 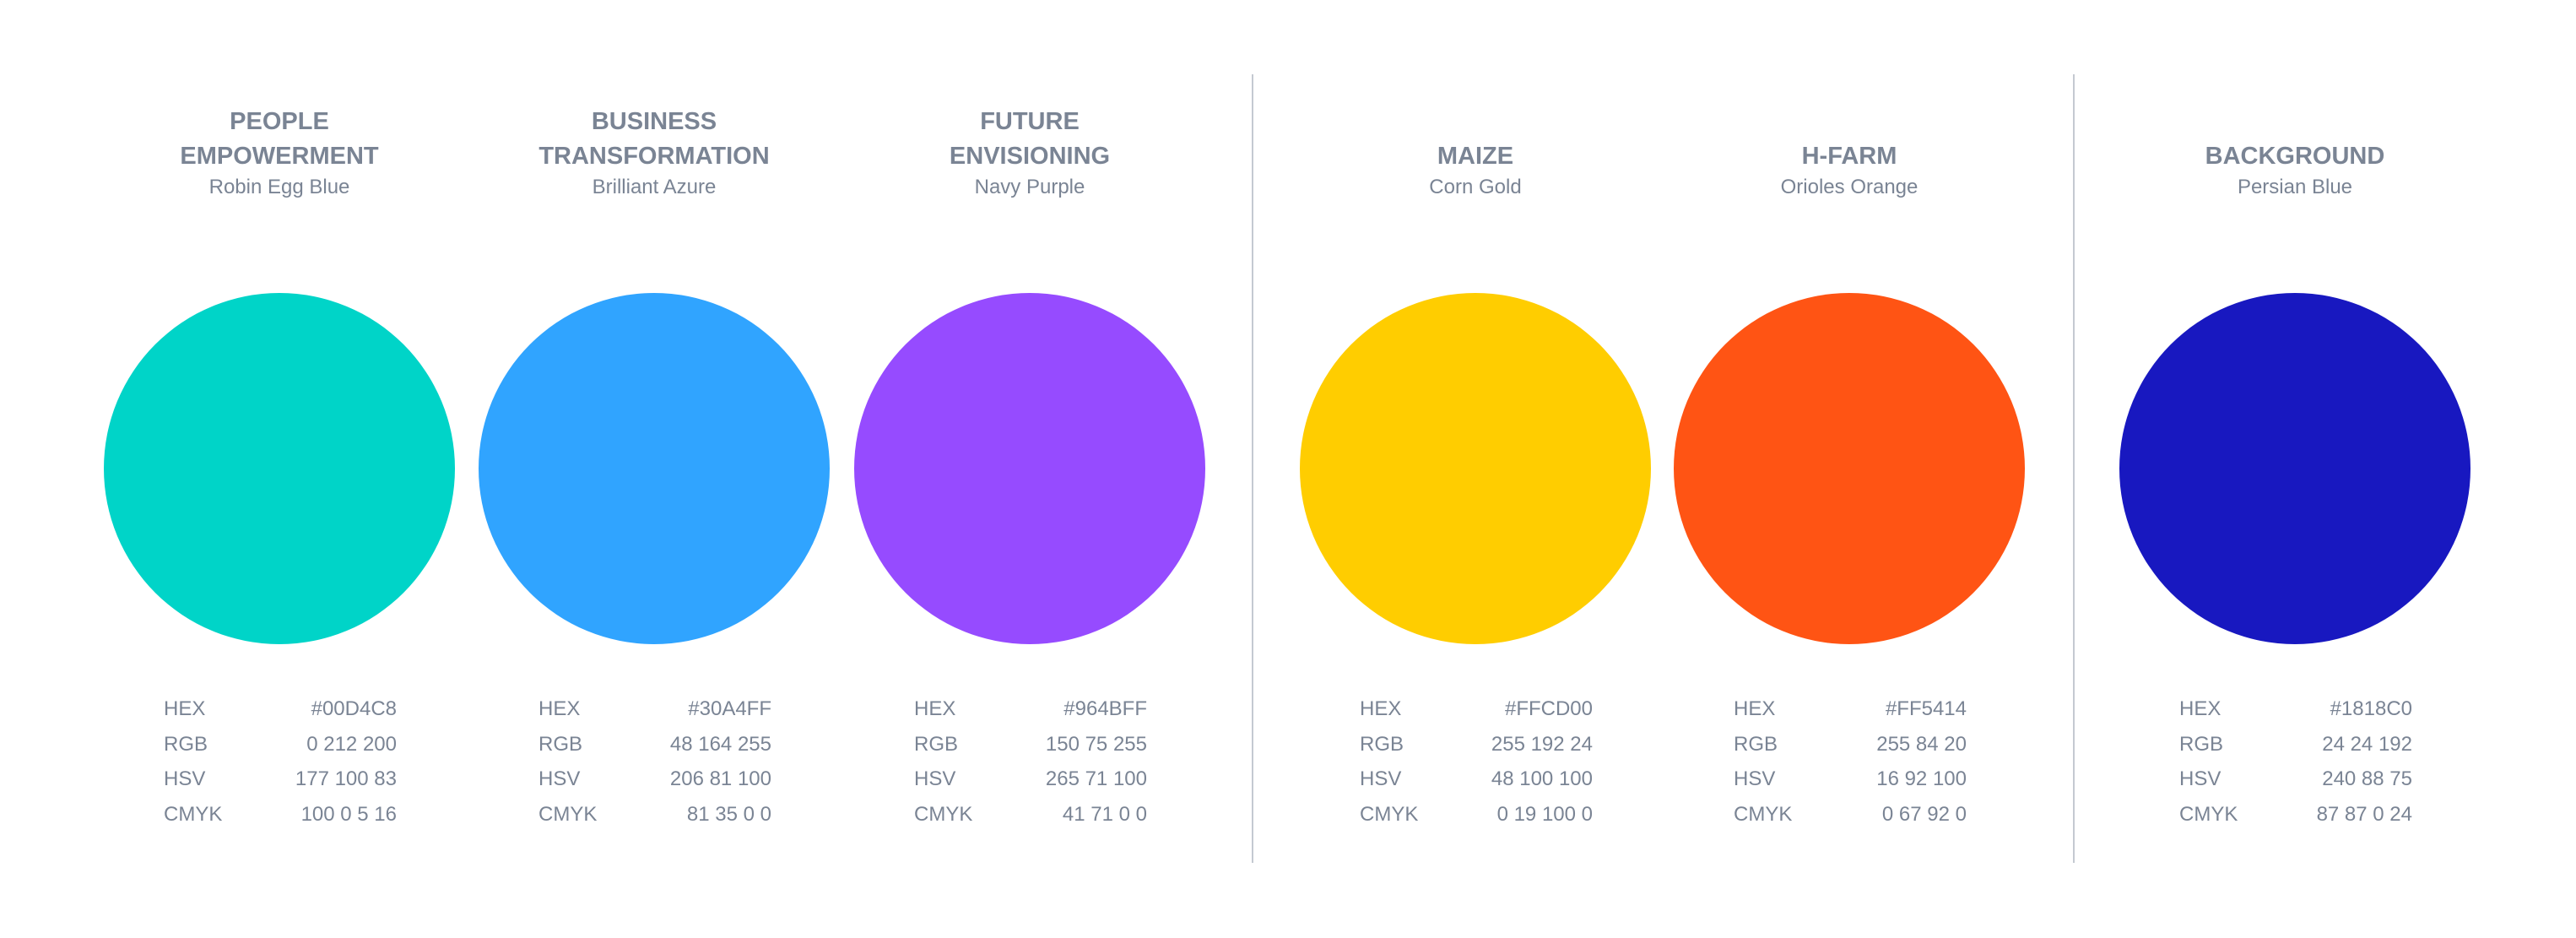 What do you see at coordinates (1921, 744) in the screenshot?
I see `spec-value: 255 84 20` at bounding box center [1921, 744].